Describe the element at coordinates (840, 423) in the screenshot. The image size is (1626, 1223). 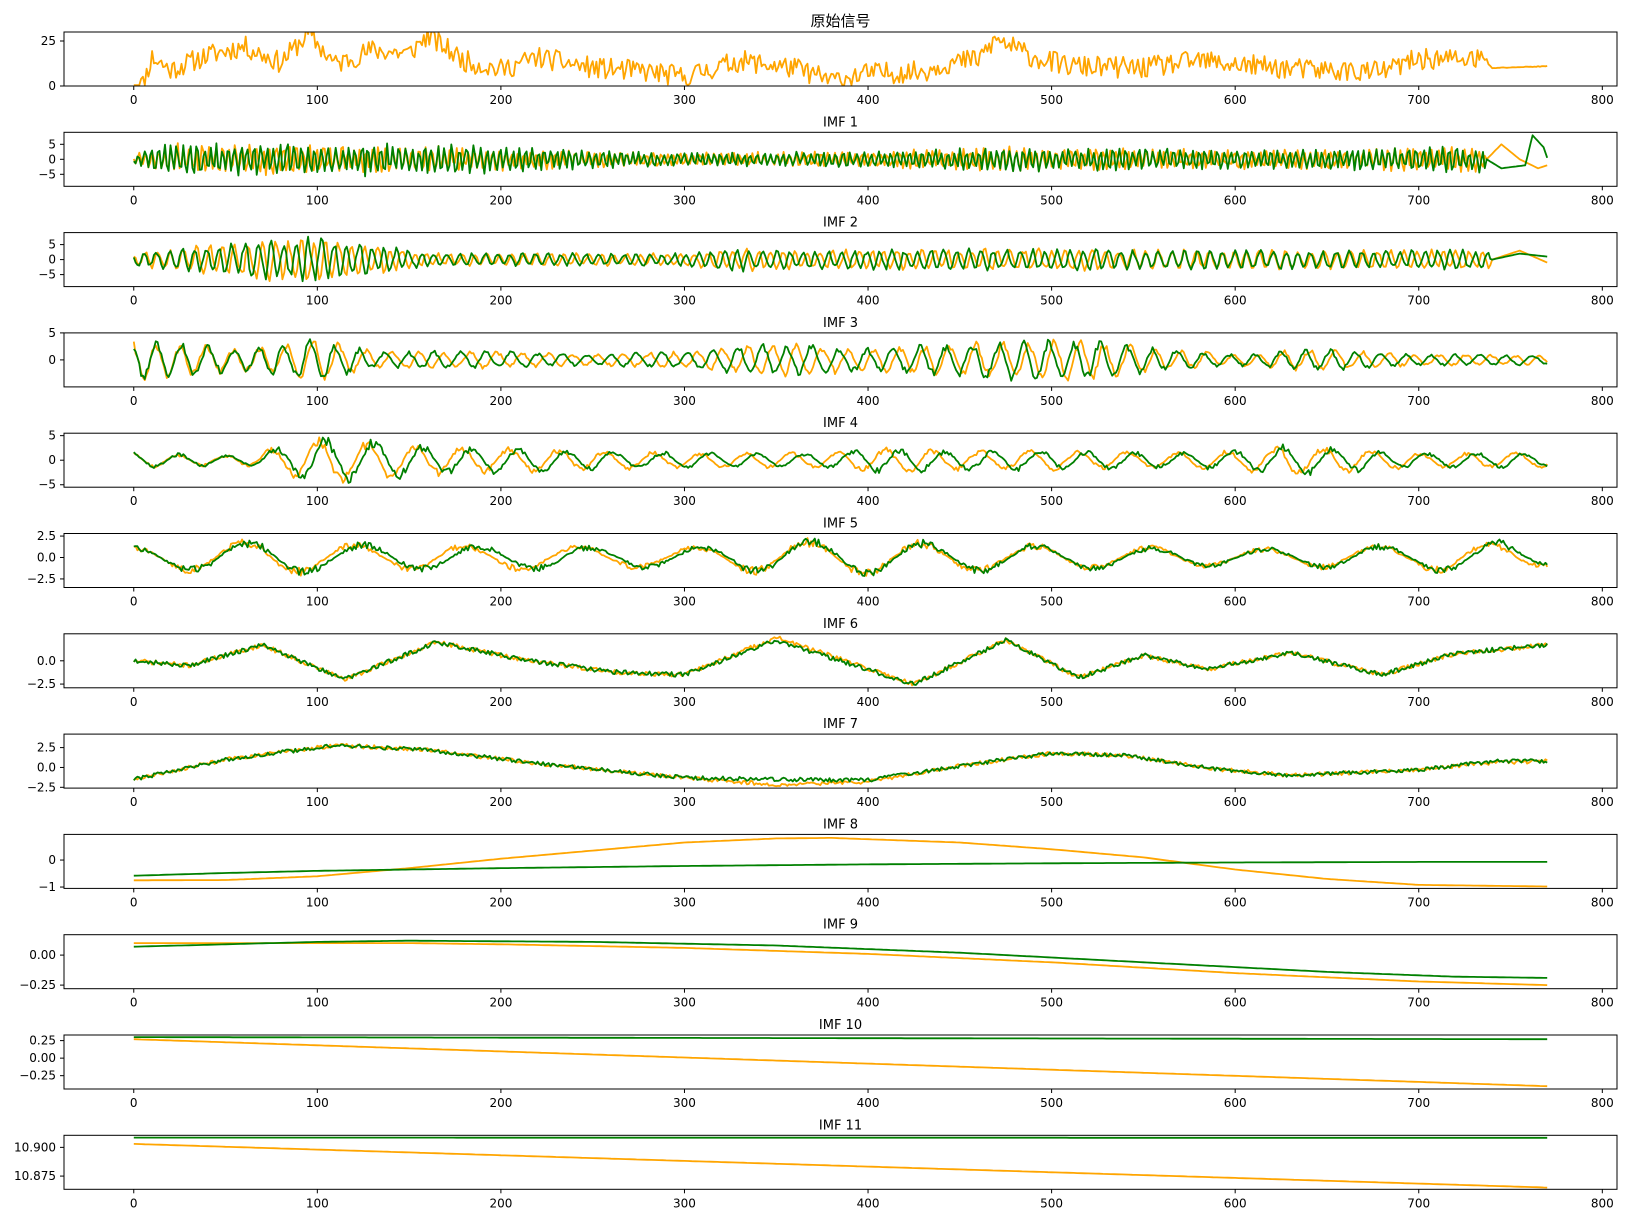
I see `subplot-title: IMF 4` at that location.